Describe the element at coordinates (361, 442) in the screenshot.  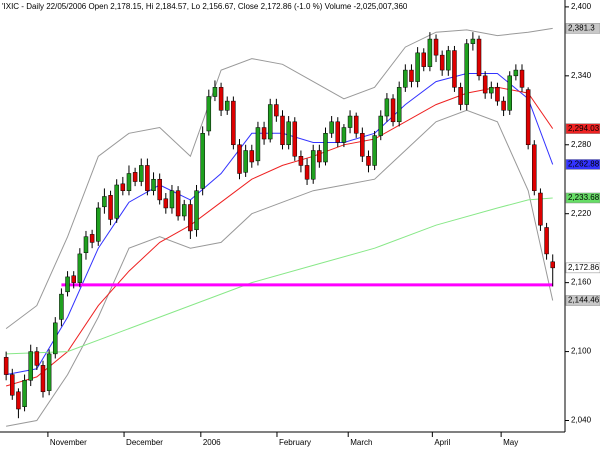
I see `x-tick-label: March` at that location.